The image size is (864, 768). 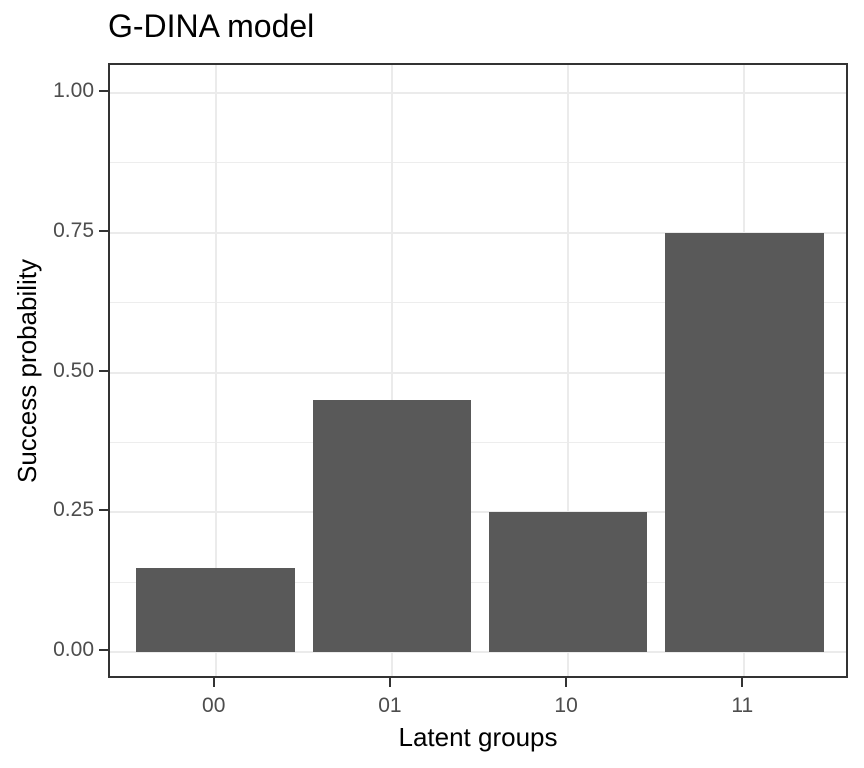 What do you see at coordinates (566, 705) in the screenshot?
I see `x-tick-label: 10` at bounding box center [566, 705].